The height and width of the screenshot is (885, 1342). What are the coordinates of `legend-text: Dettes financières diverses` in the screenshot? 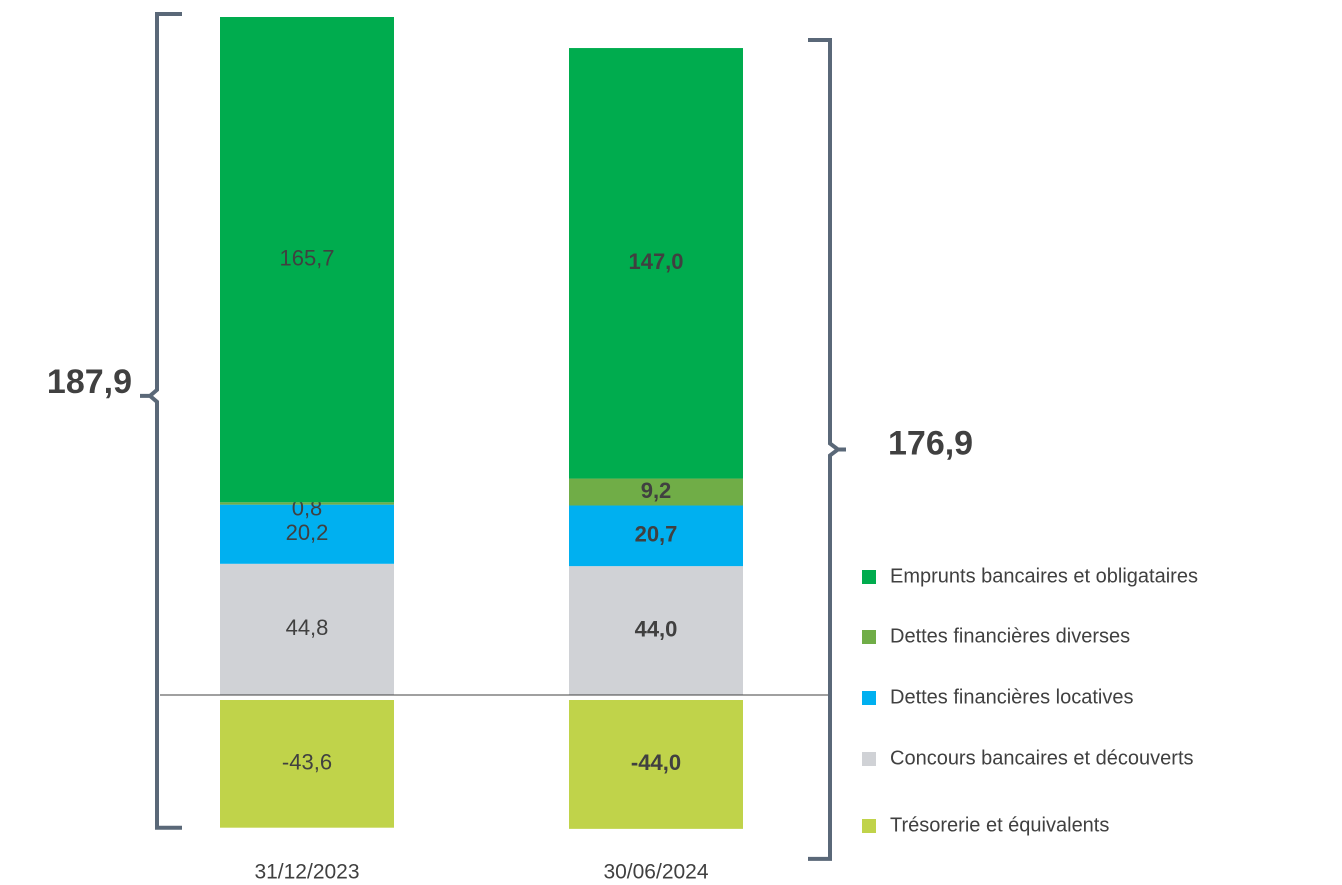 It's located at (1010, 636).